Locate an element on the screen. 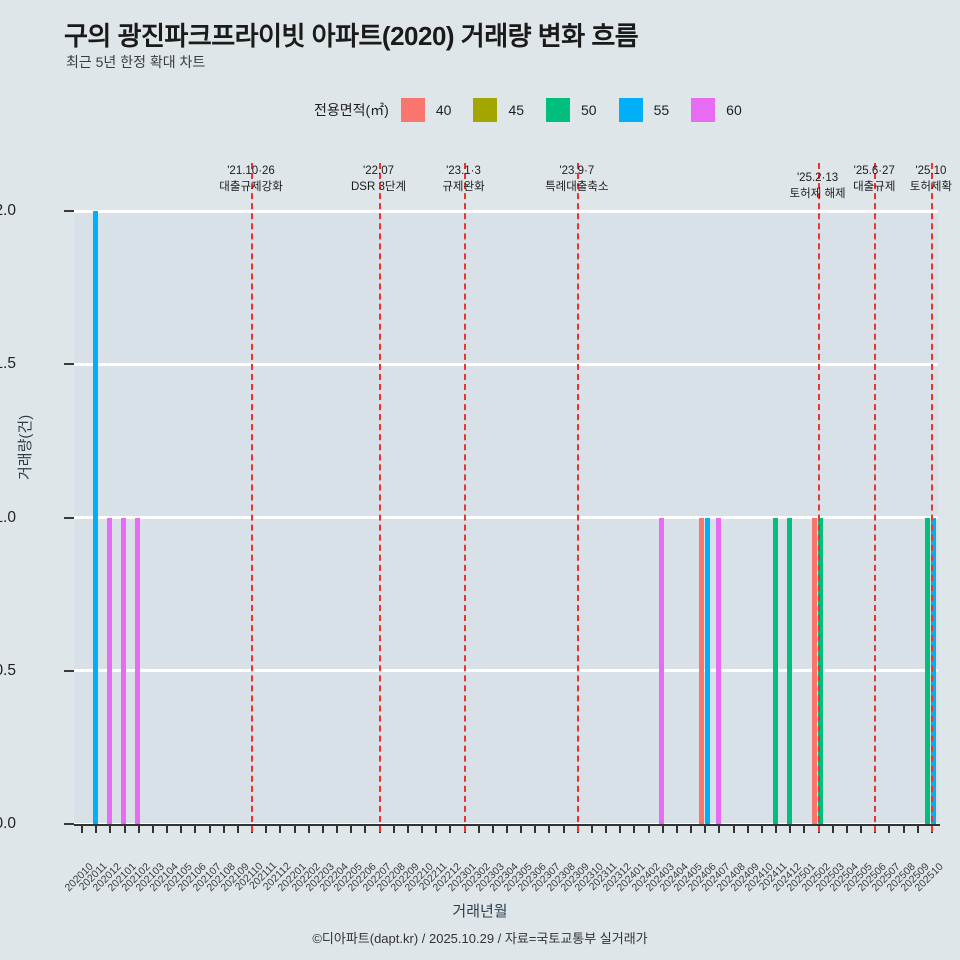  gridline-2.0 is located at coordinates (506, 211).